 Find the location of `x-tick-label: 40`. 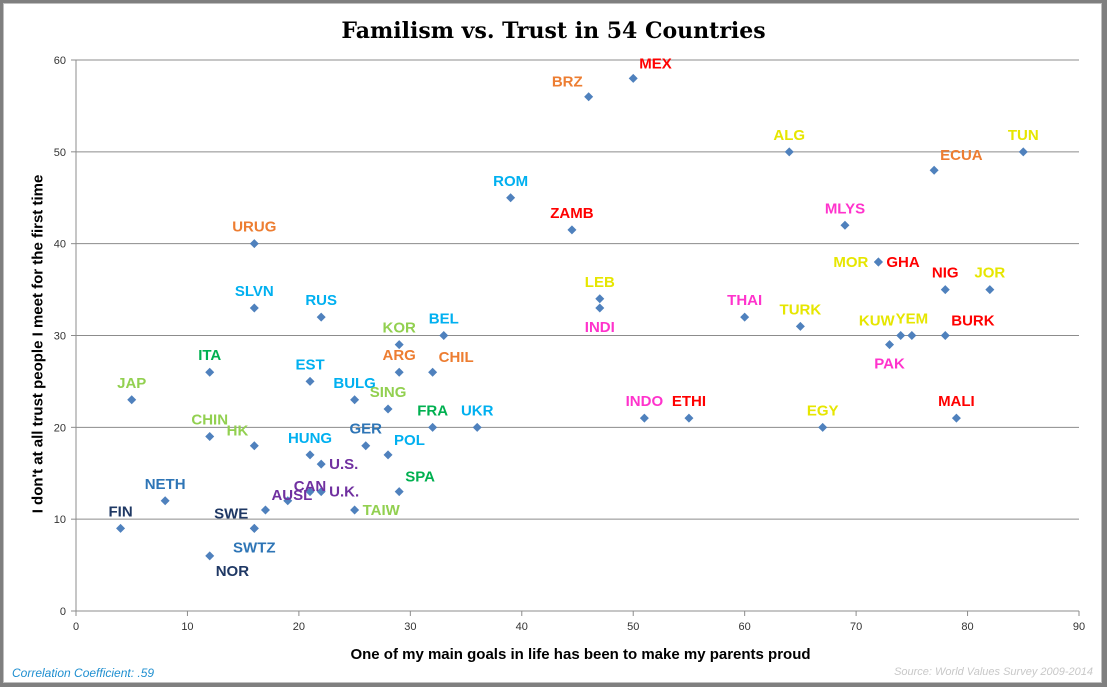

x-tick-label: 40 is located at coordinates (522, 627).